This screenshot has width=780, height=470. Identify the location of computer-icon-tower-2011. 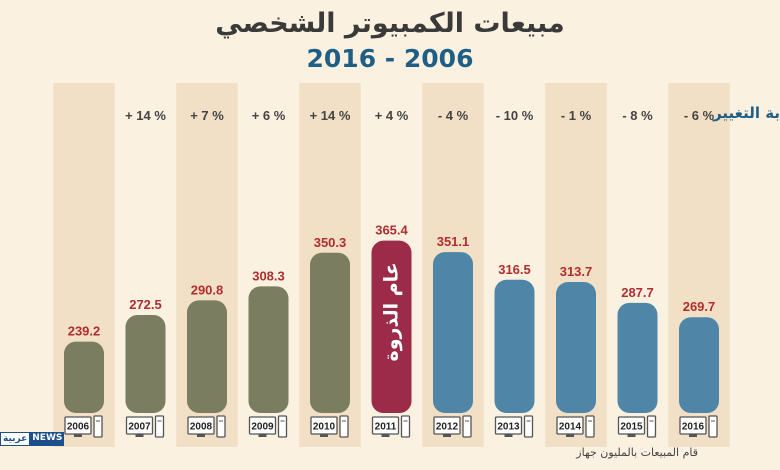
(405, 426).